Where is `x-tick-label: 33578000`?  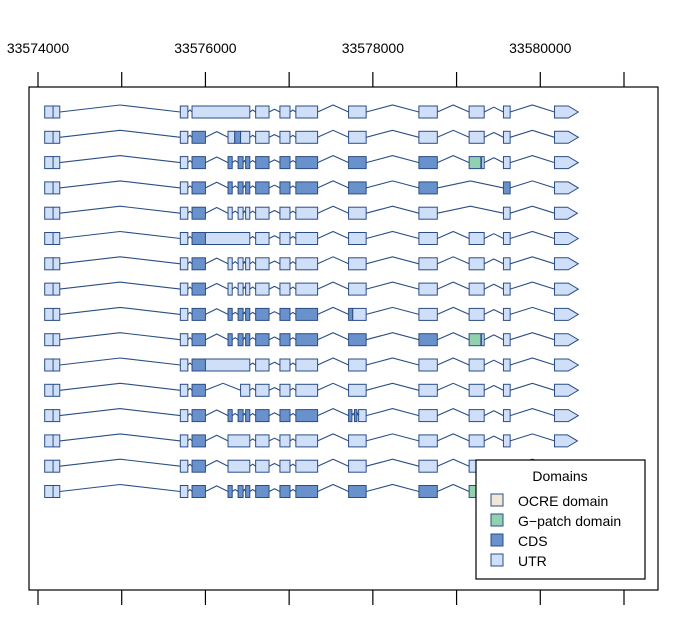
x-tick-label: 33578000 is located at coordinates (373, 48).